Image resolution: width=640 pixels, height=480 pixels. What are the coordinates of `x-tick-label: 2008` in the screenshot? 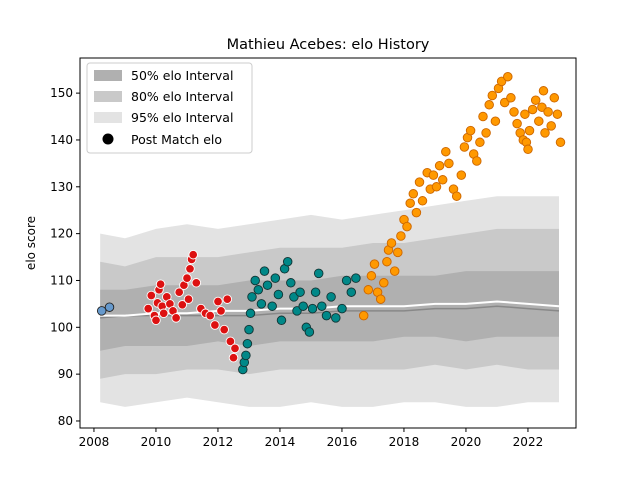 It's located at (94, 442).